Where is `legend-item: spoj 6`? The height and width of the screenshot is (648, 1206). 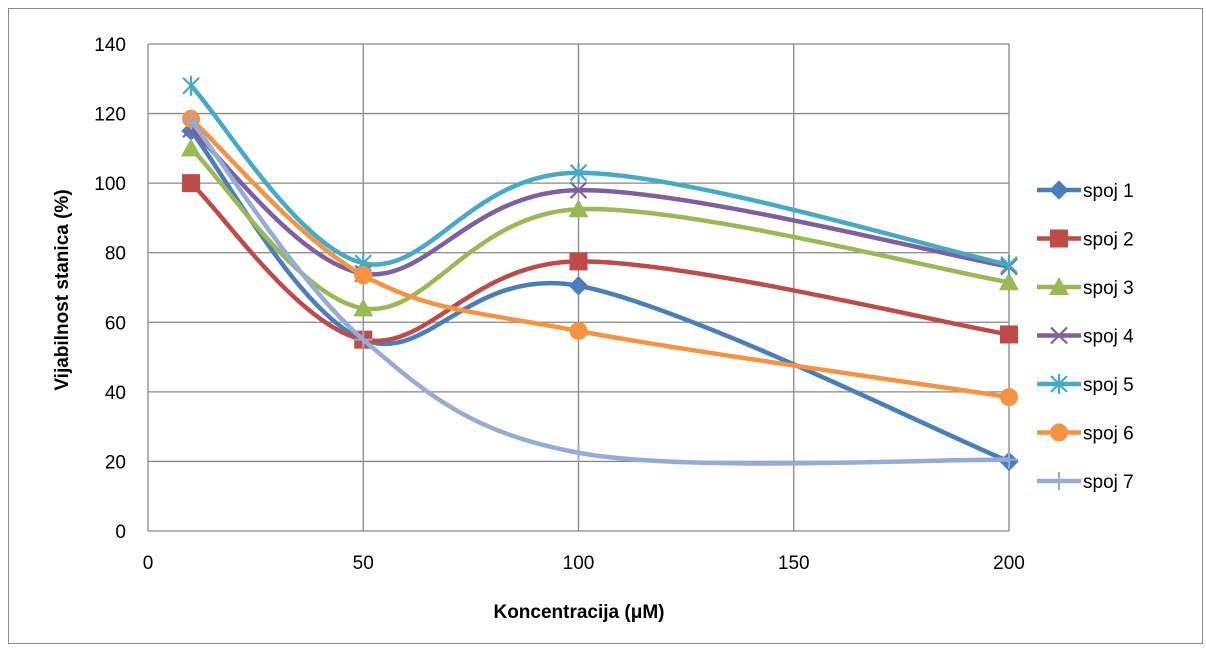 legend-item: spoj 6 is located at coordinates (1085, 434).